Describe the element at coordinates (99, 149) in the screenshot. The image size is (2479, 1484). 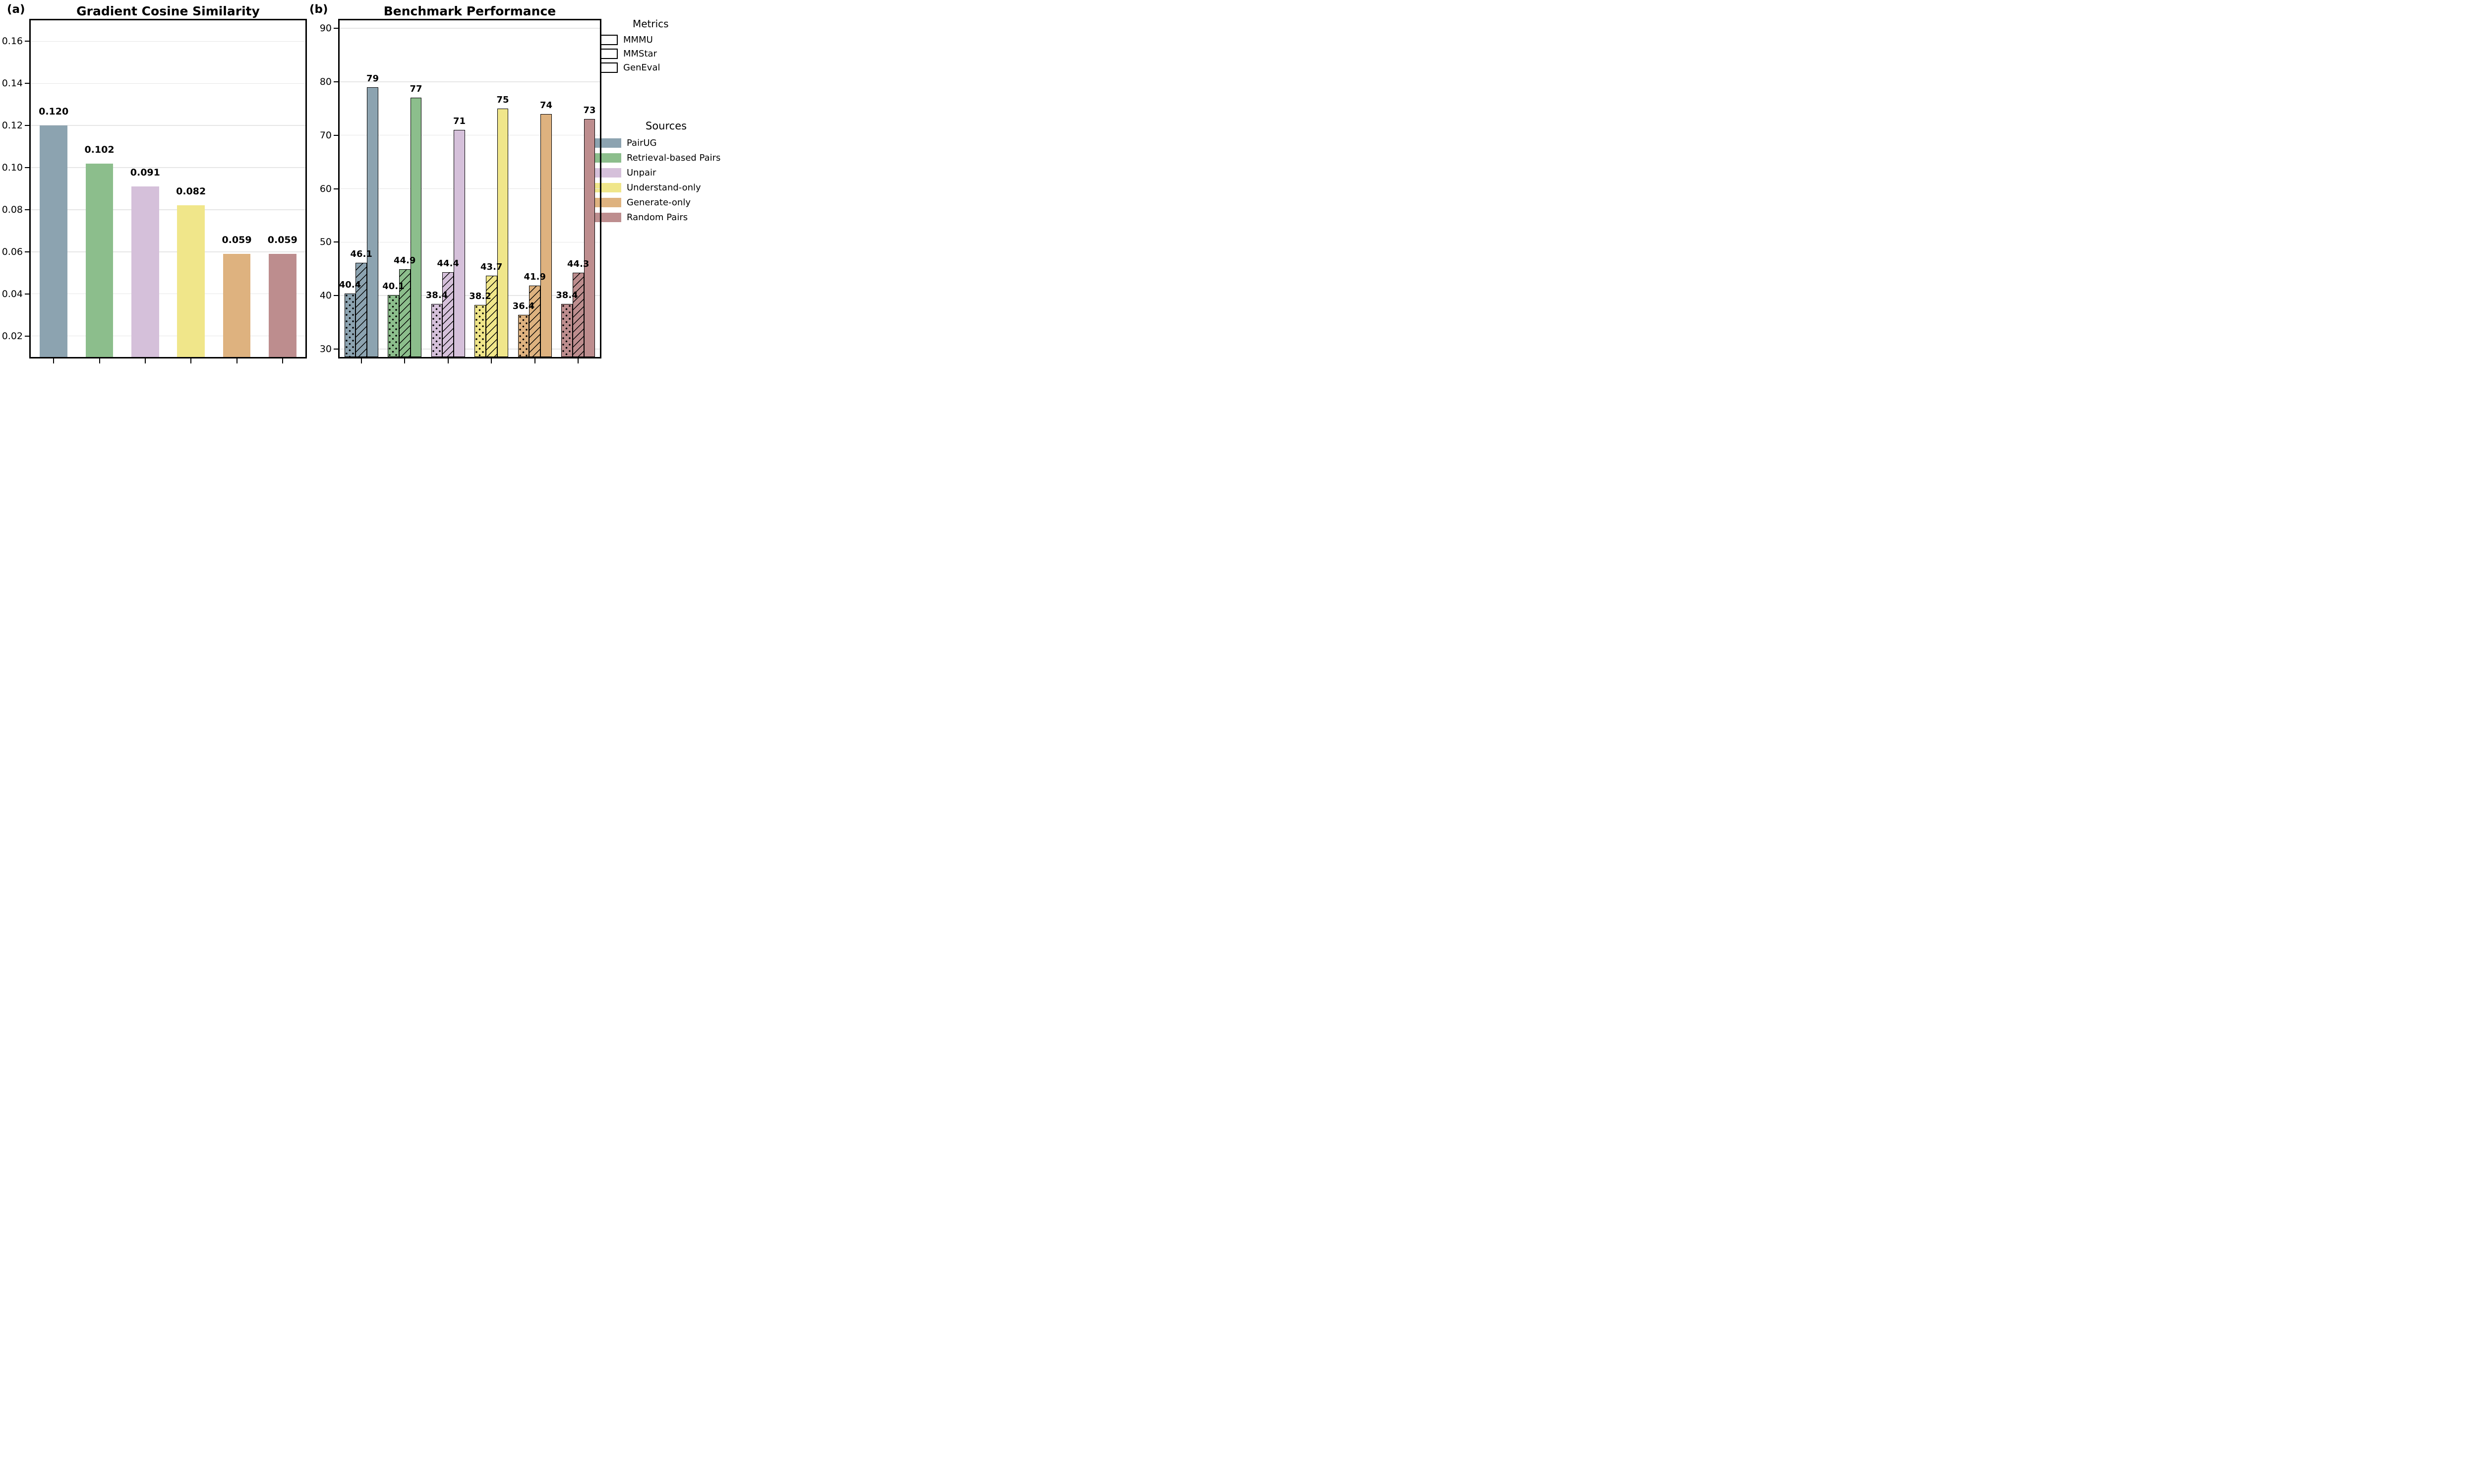
I see `bar-value-label: 0.102` at that location.